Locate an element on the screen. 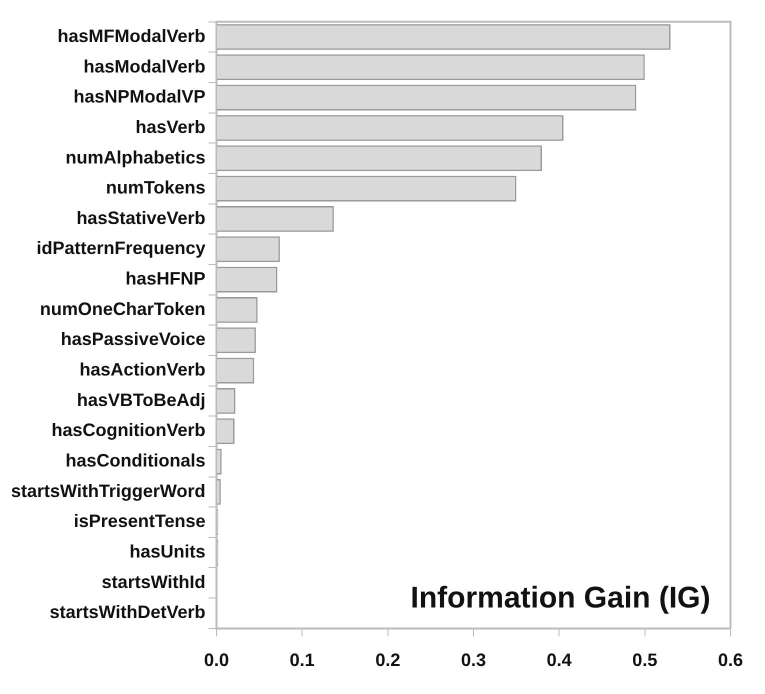 This screenshot has width=765, height=694. y-tick-label: hasStativeVerb is located at coordinates (141, 218).